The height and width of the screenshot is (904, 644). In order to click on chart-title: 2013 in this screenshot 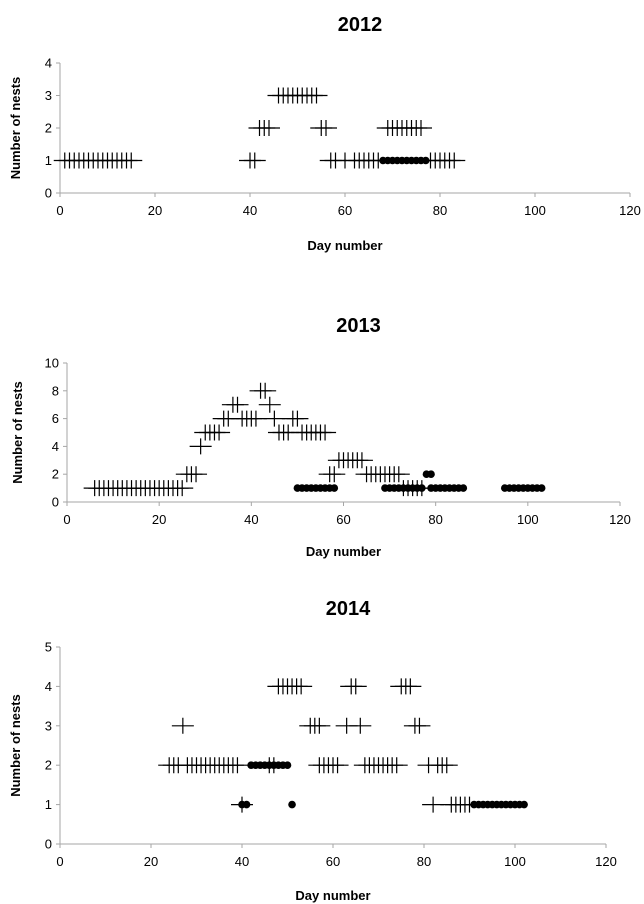, I will do `click(358, 326)`.